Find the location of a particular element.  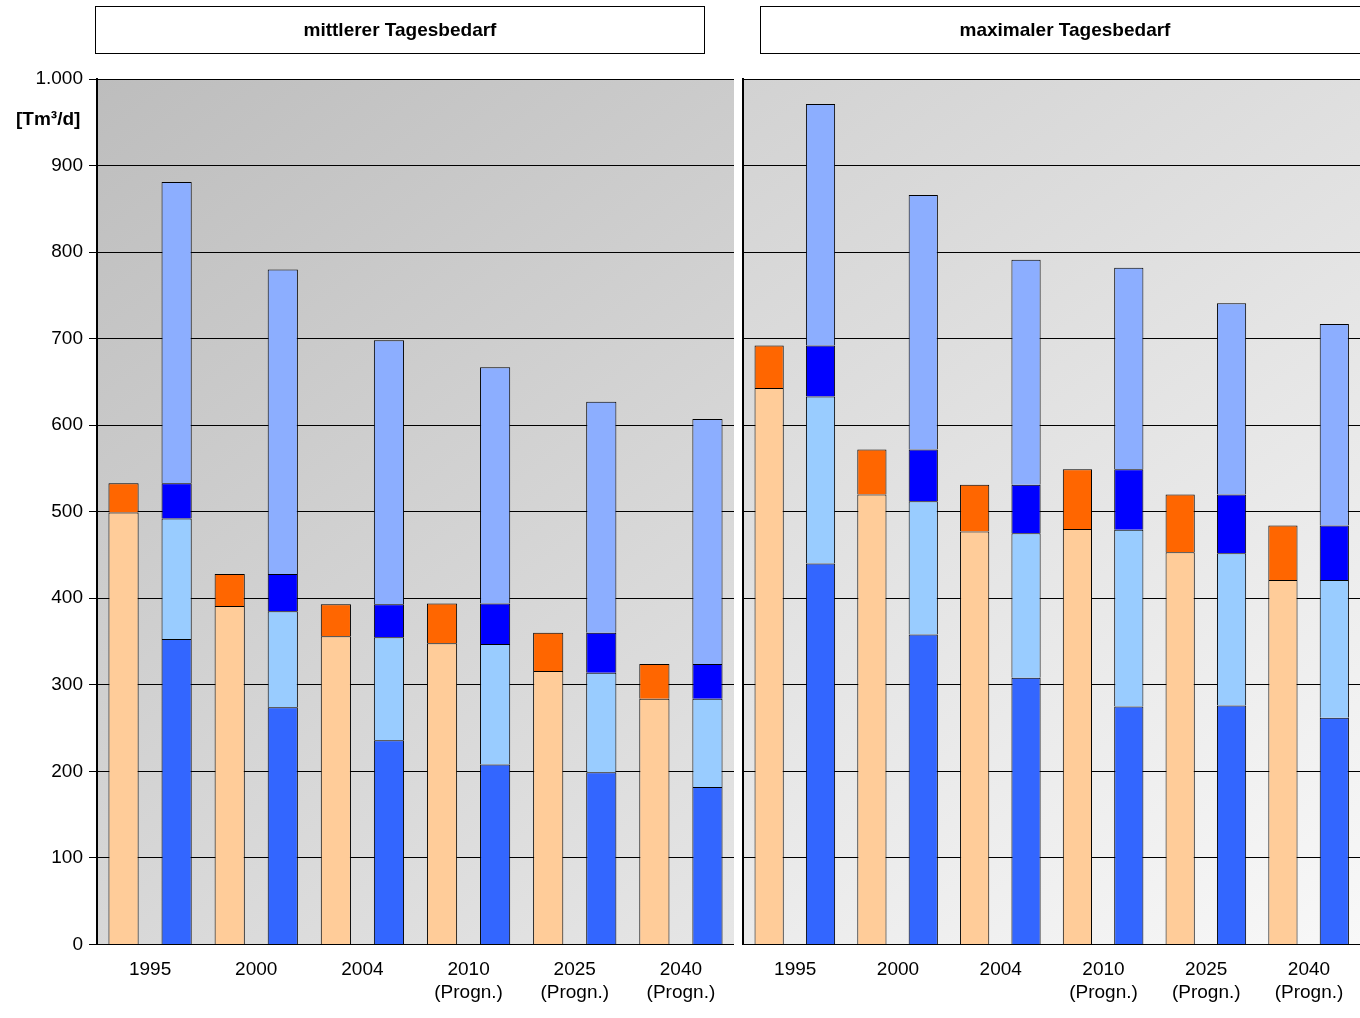

y-axis-title: [Tm³/d] is located at coordinates (48, 119).